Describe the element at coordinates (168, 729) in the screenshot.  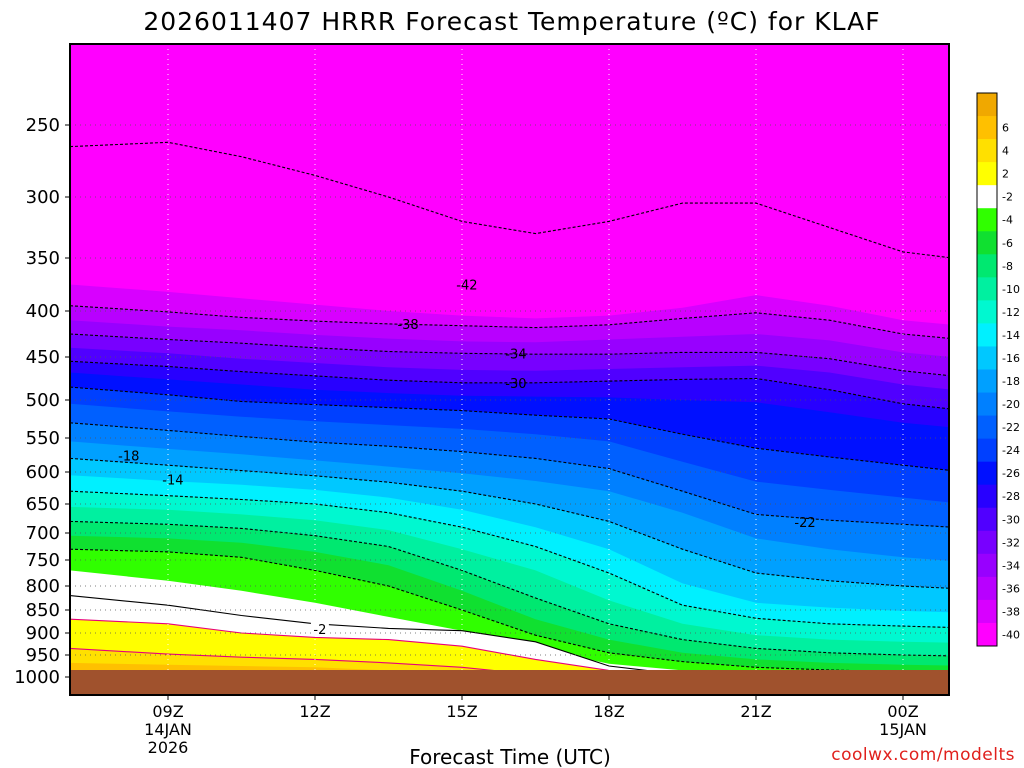
I see `x-tick-label: 14JAN` at that location.